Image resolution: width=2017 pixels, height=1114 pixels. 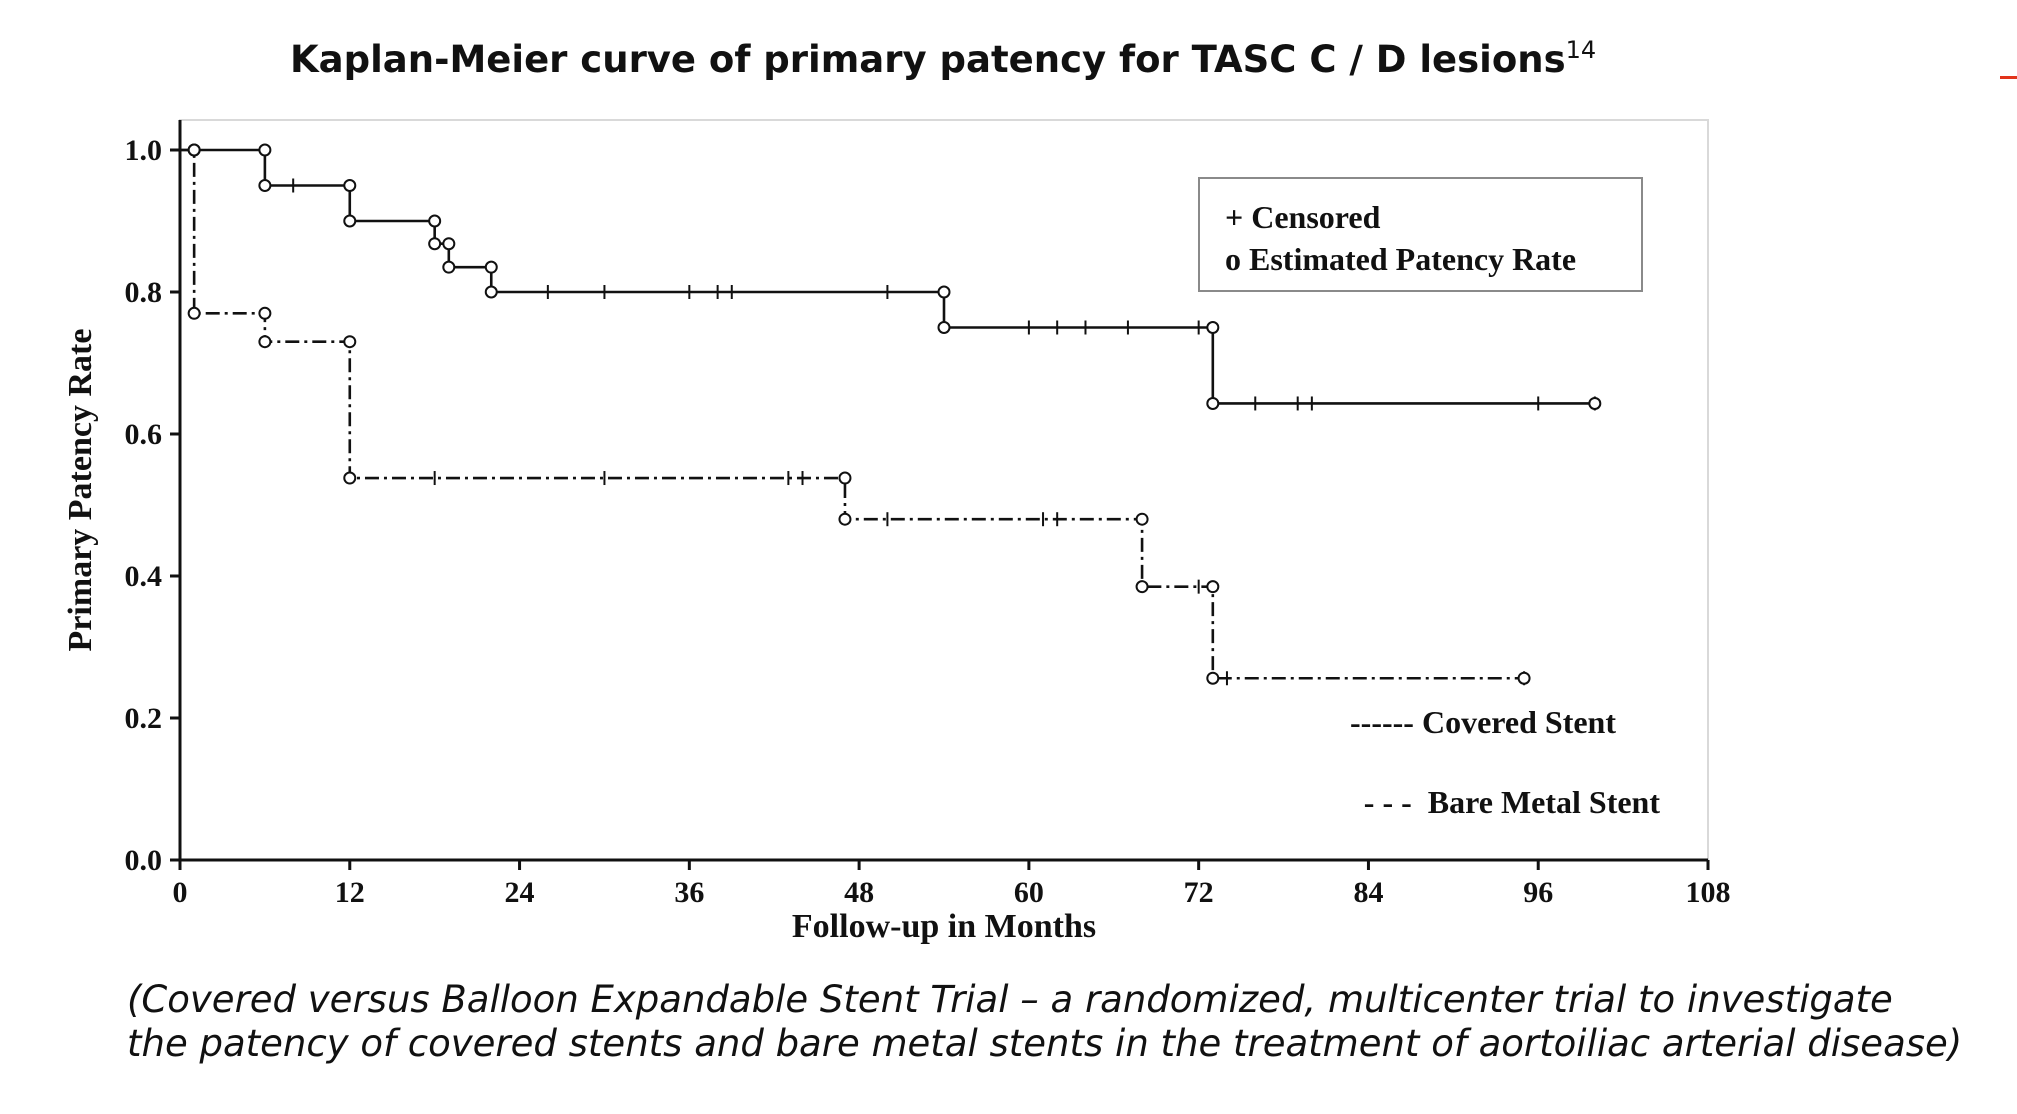 I want to click on legend-box, so click(x=1420, y=234).